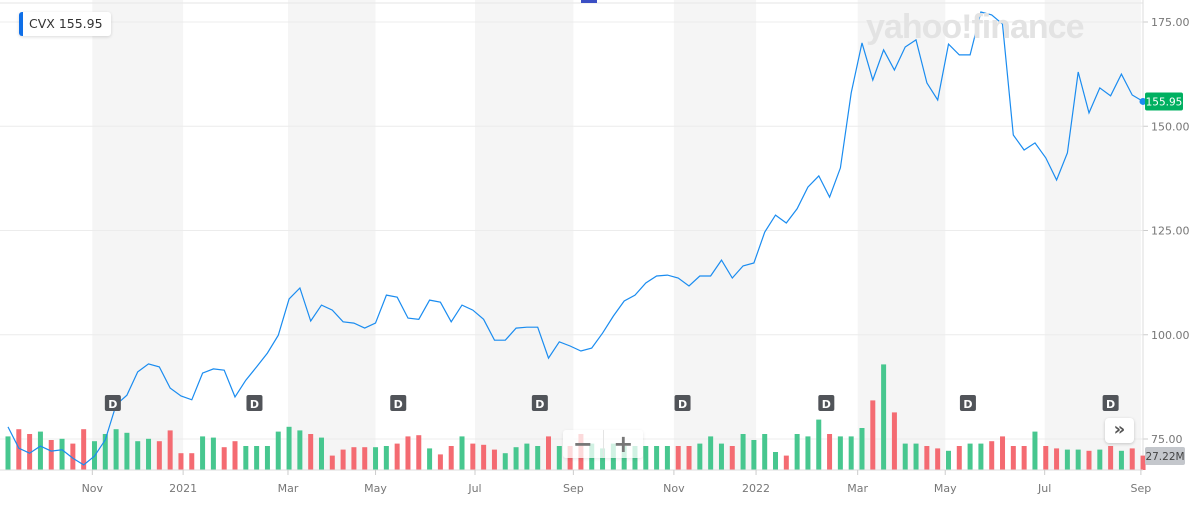  What do you see at coordinates (623, 444) in the screenshot?
I see `zoom-in-button: +` at bounding box center [623, 444].